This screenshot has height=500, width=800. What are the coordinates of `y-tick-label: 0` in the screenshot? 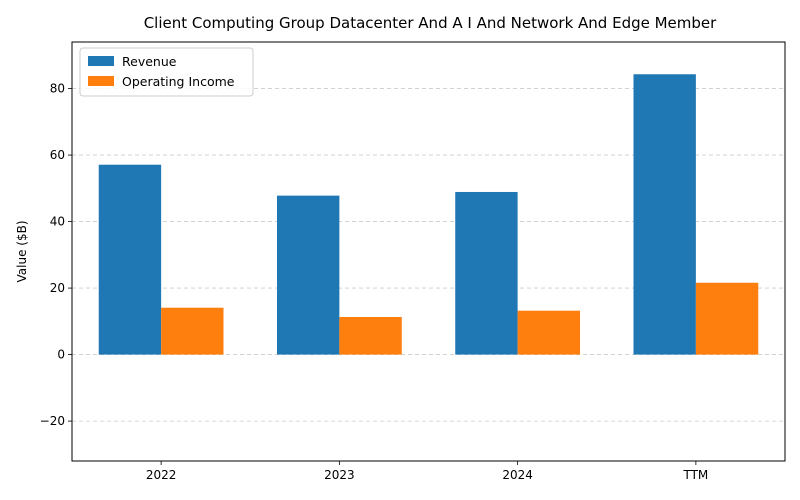 It's located at (61, 355).